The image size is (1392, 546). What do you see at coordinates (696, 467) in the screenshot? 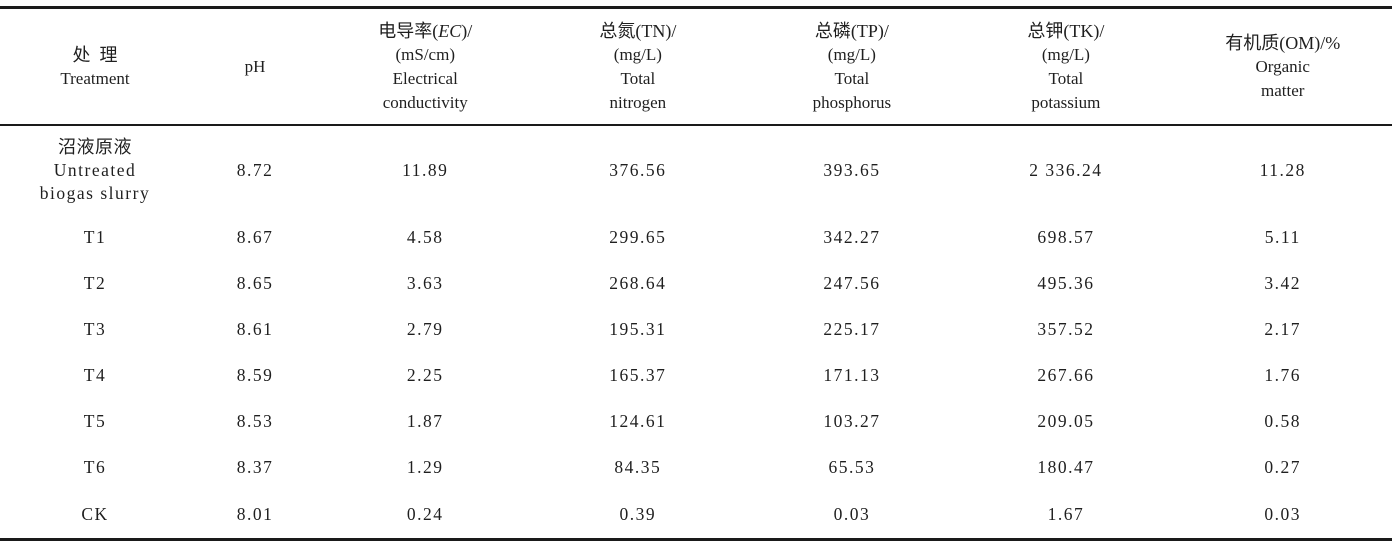
I see `table-row-t6: T6 8.37 1.29 84.35 65.53 180.47 0.27` at bounding box center [696, 467].